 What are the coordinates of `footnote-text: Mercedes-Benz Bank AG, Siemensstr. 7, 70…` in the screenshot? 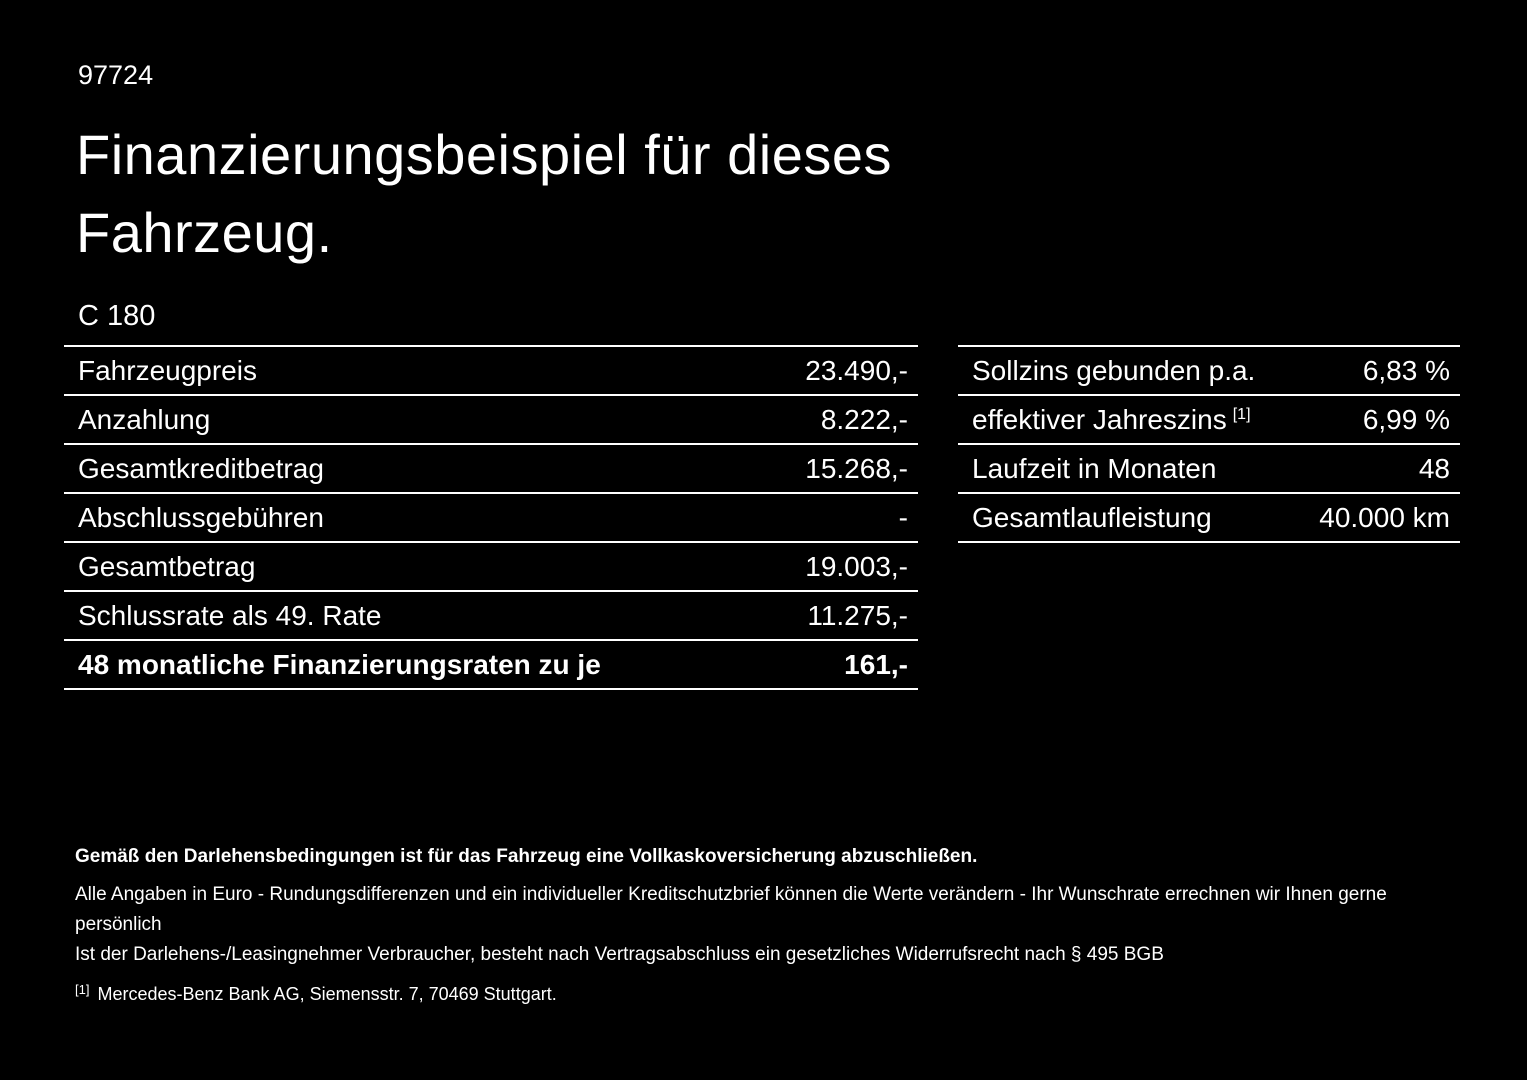 It's located at (327, 994).